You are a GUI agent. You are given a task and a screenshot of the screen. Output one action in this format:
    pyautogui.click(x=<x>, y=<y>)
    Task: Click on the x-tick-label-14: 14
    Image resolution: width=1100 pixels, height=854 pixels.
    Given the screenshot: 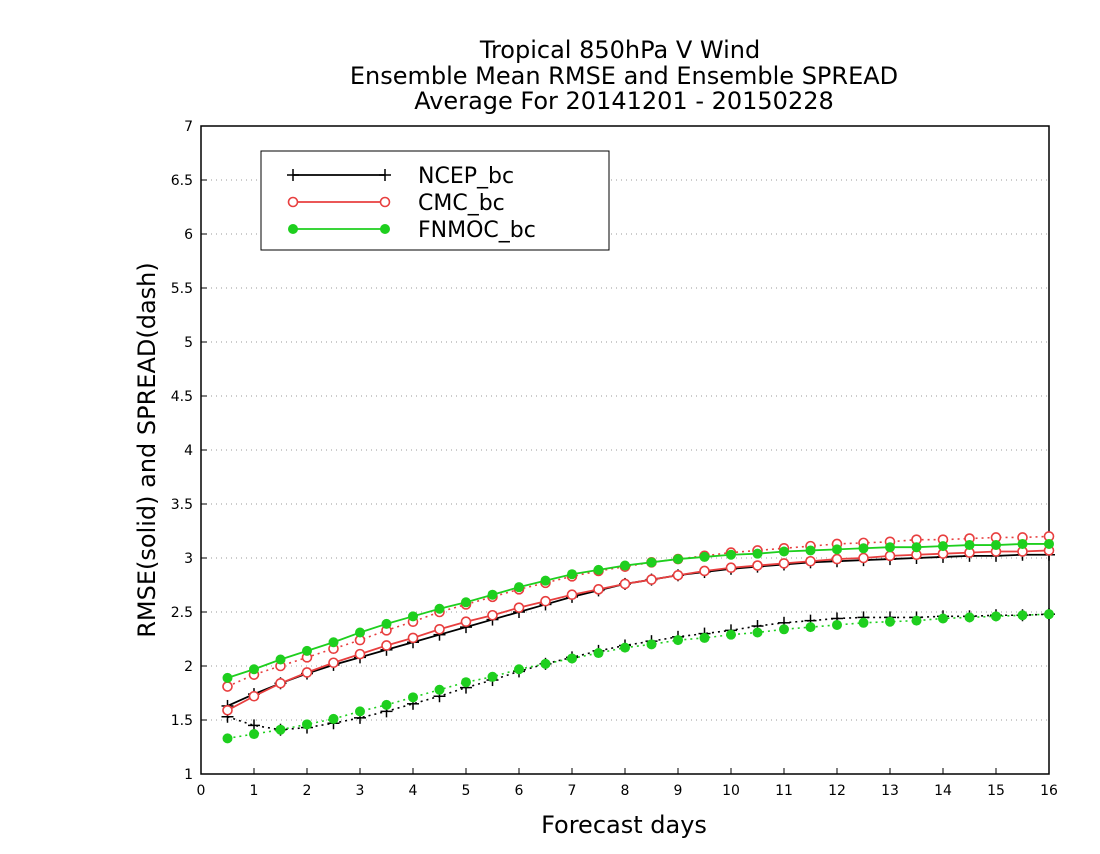 What is the action you would take?
    pyautogui.click(x=943, y=791)
    